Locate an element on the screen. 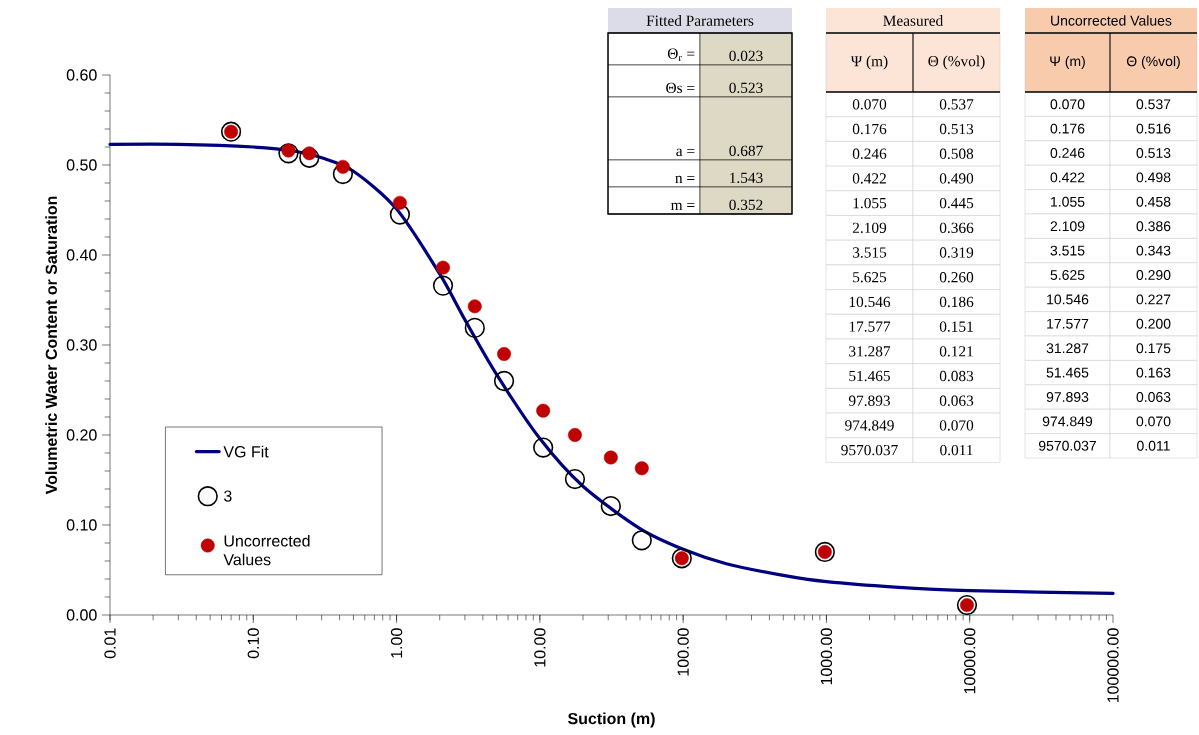  text: Θ$_{r}$ = is located at coordinates (681, 55).